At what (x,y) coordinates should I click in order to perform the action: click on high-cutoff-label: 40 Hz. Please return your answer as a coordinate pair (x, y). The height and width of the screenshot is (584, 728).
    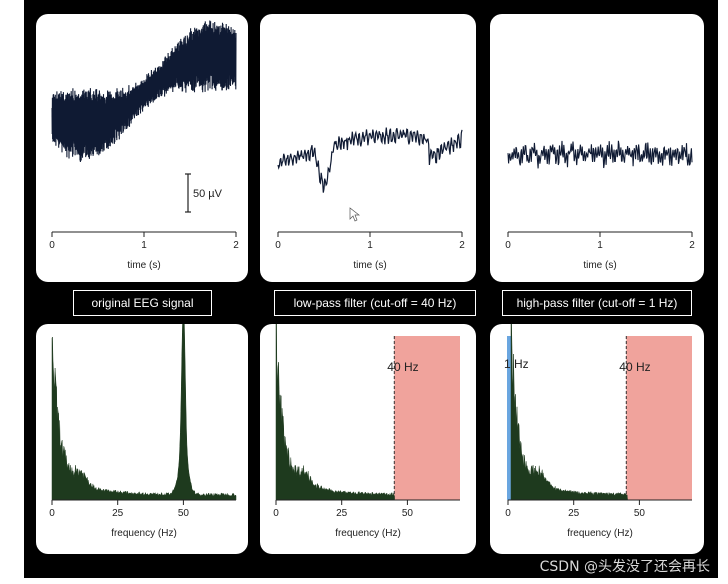
    Looking at the image, I should click on (634, 367).